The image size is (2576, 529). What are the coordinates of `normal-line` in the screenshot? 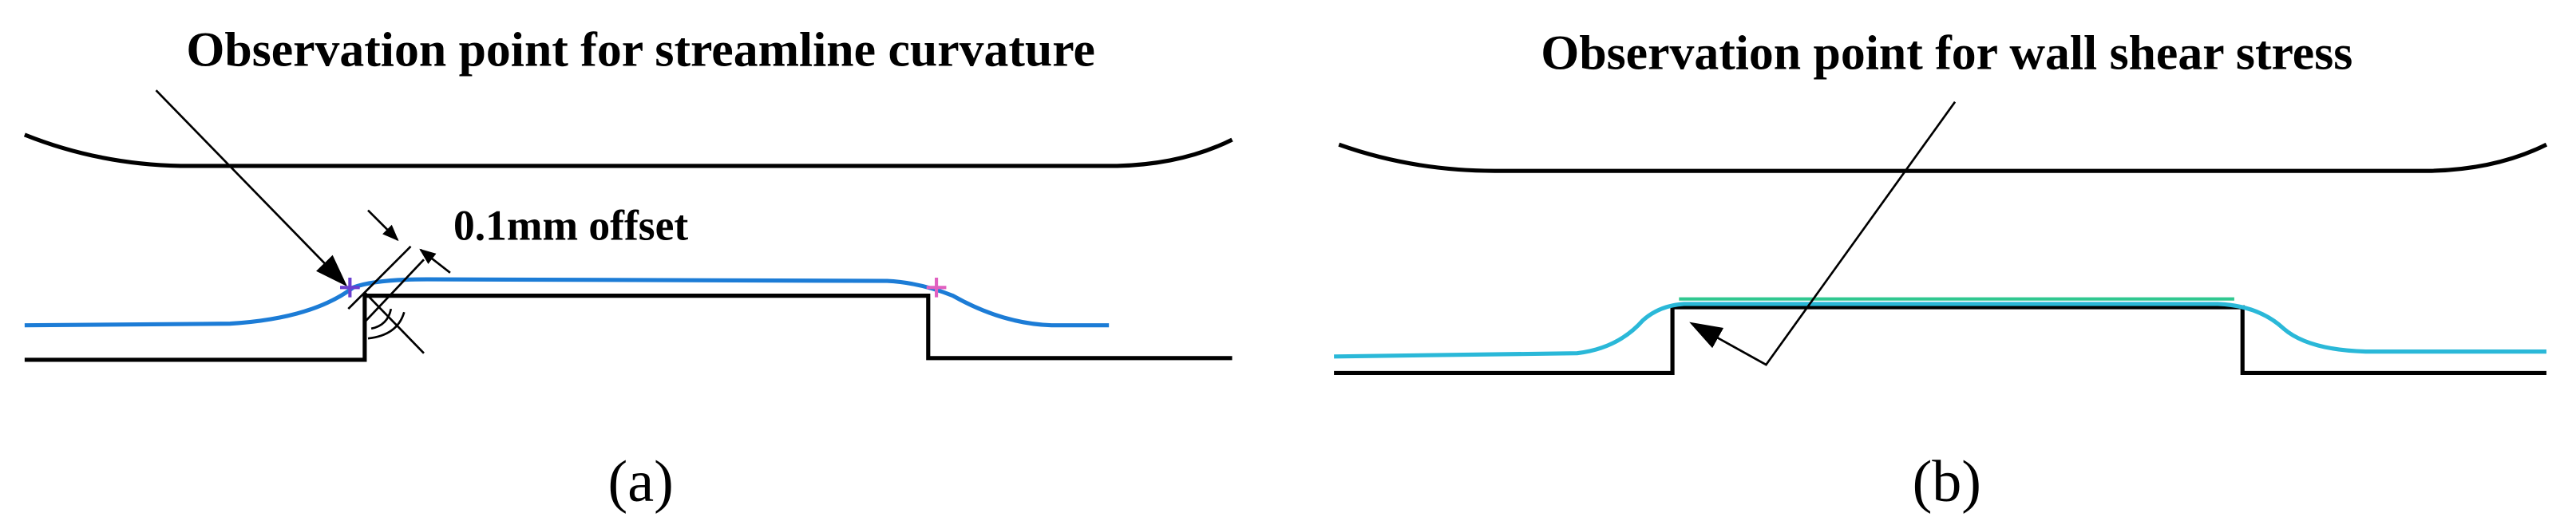 It's located at (394, 323).